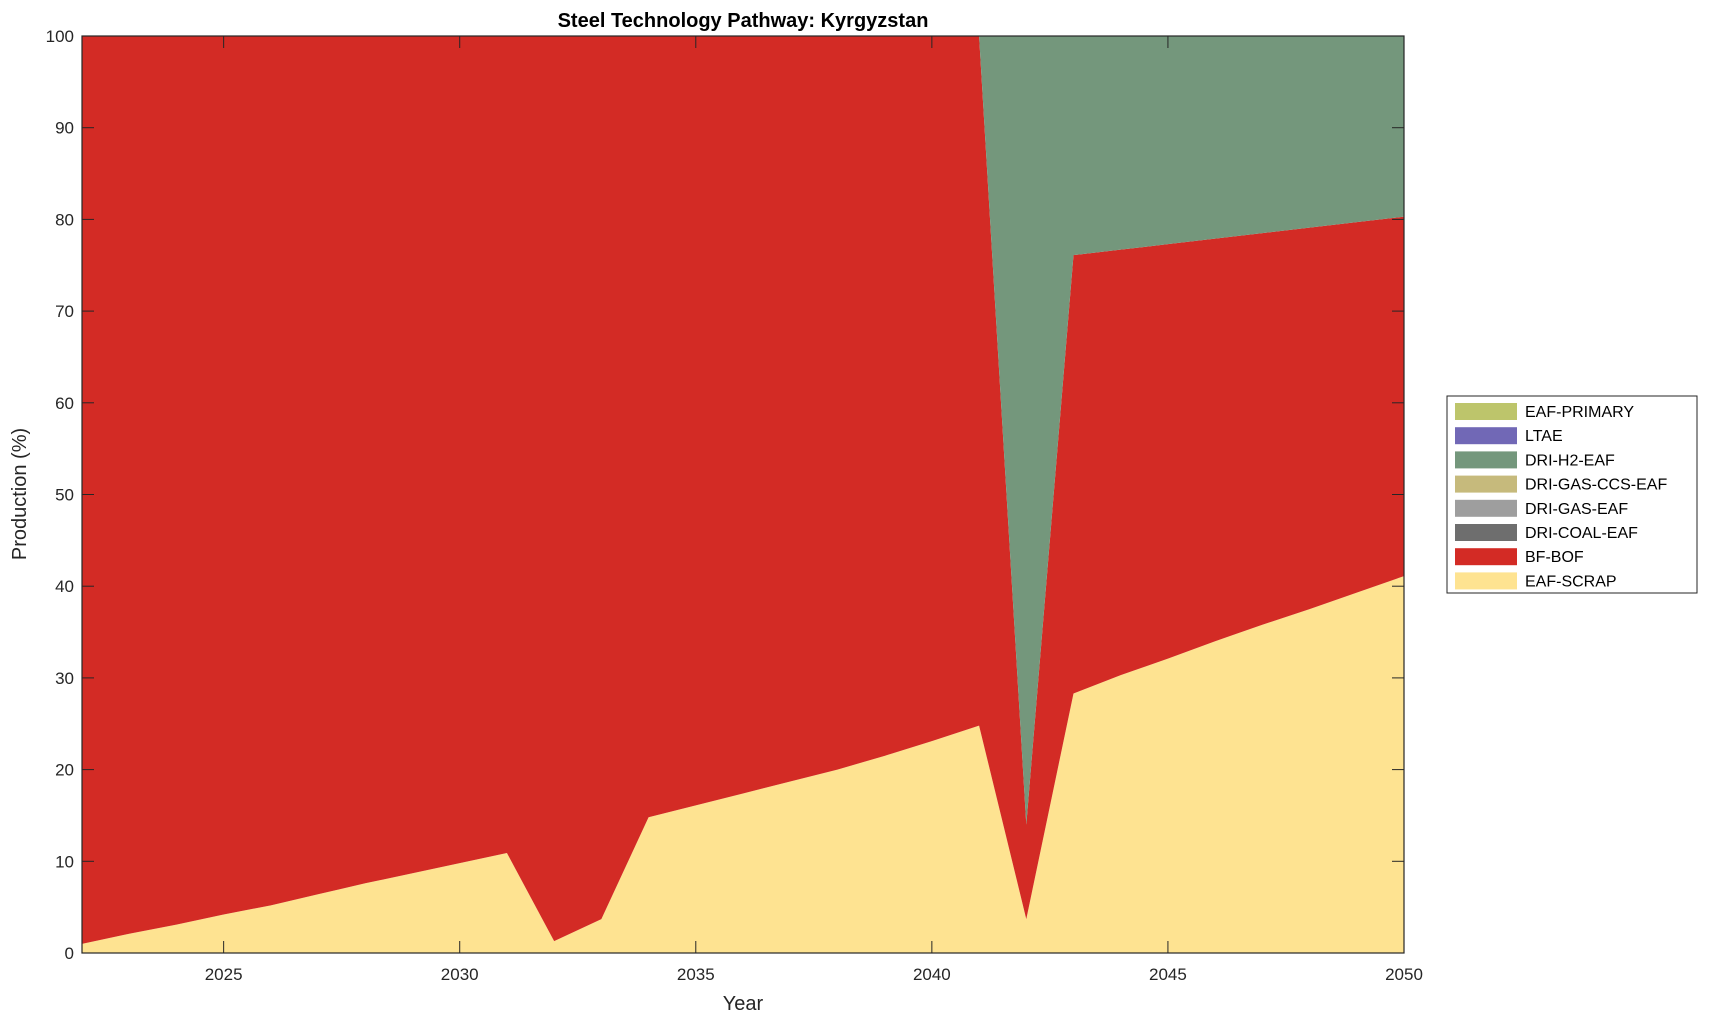 This screenshot has width=1709, height=1021. What do you see at coordinates (696, 974) in the screenshot?
I see `x-tick-label: 2035` at bounding box center [696, 974].